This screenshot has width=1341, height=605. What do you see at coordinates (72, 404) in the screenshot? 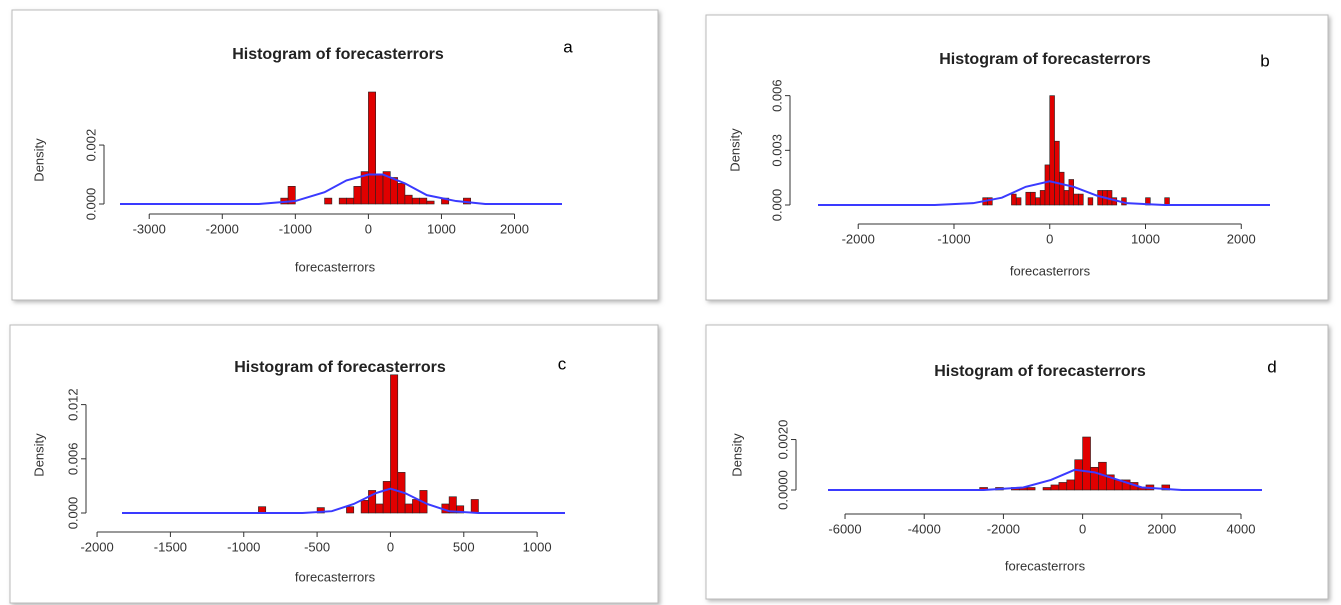
I see `y-tick-label: 0.012` at bounding box center [72, 404].